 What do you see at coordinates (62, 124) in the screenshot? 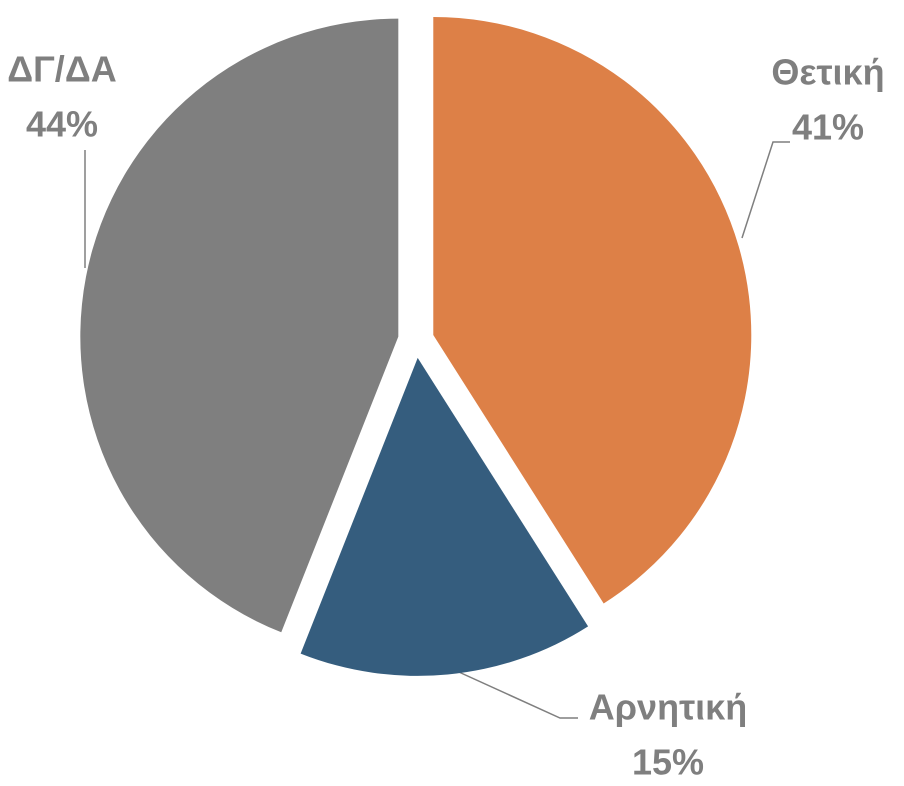
I see `value-label: 44%` at bounding box center [62, 124].